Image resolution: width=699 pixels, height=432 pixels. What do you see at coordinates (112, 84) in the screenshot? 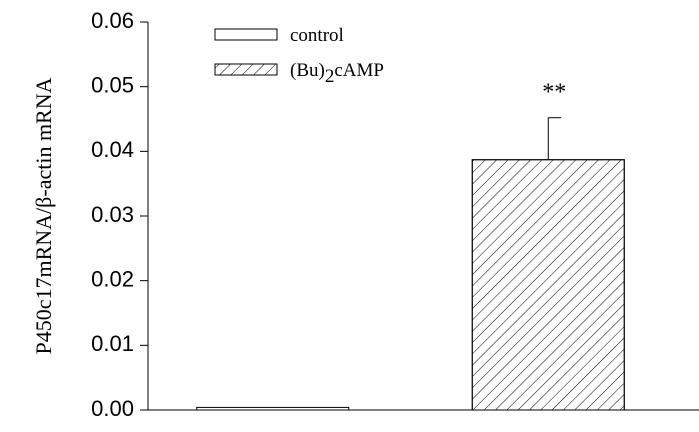
I see `y-tick-label: 0.05` at bounding box center [112, 84].